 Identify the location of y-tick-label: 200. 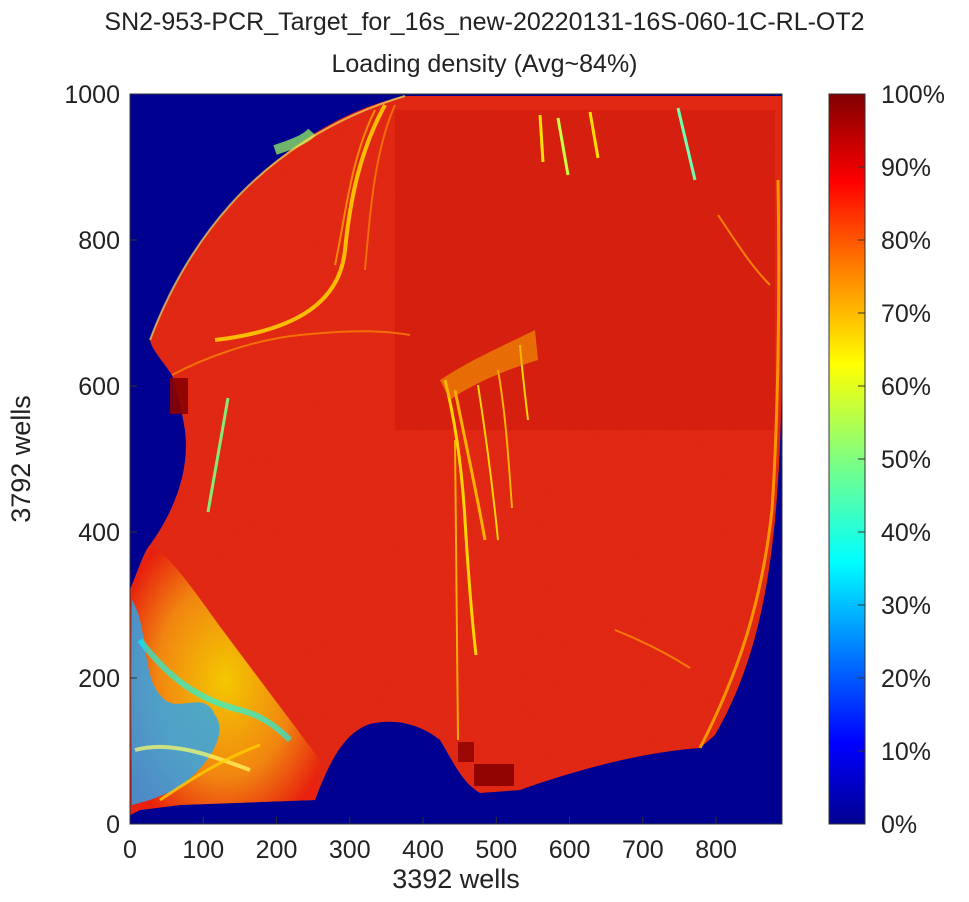
(99, 679).